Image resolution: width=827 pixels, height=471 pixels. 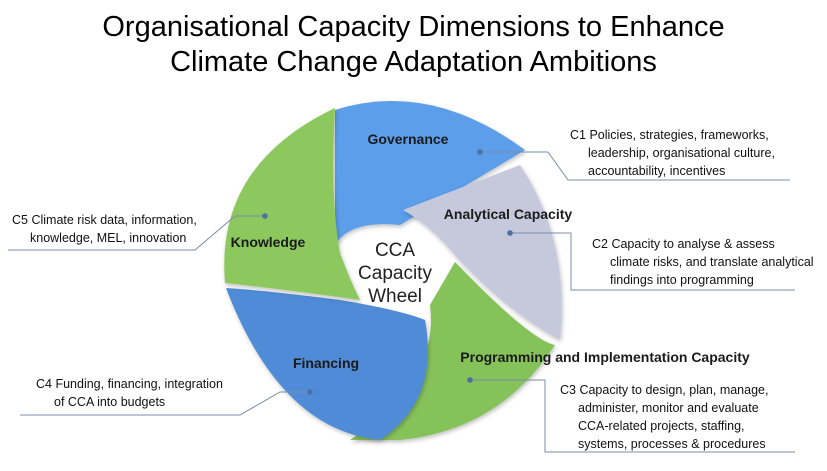 What do you see at coordinates (108, 238) in the screenshot?
I see `callout-c5-line-2: knowledge, MEL, innovation` at bounding box center [108, 238].